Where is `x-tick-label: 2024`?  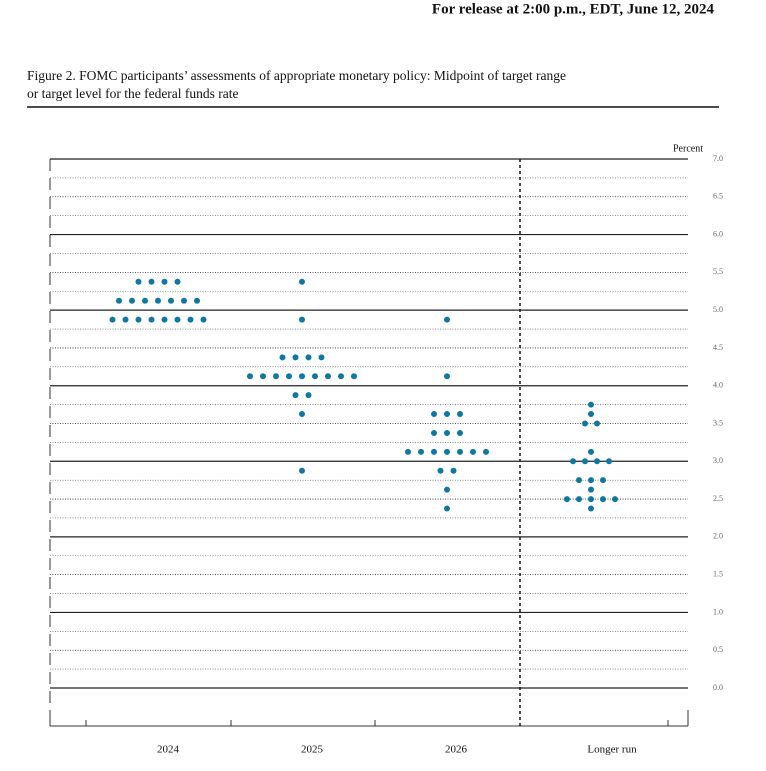 x-tick-label: 2024 is located at coordinates (168, 750).